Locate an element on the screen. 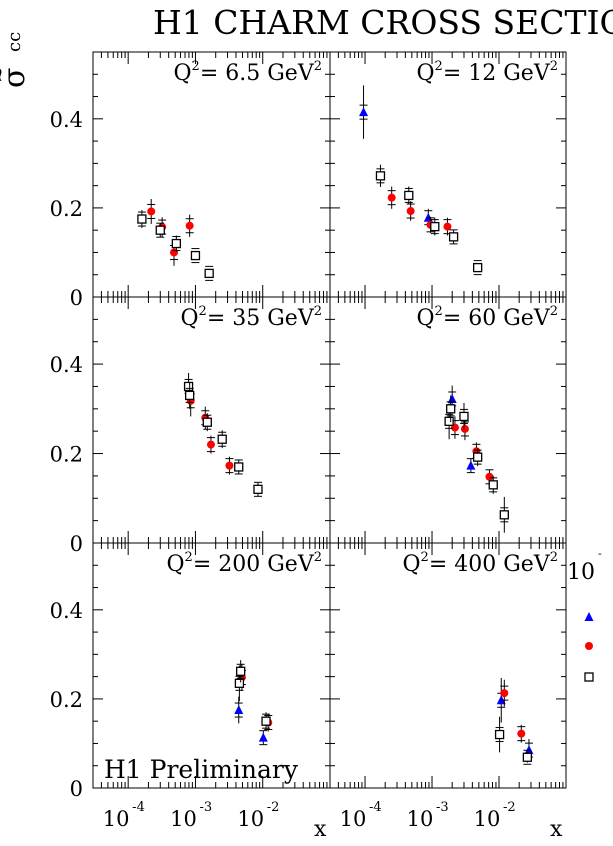  x-axis-label-left: x is located at coordinates (320, 829).